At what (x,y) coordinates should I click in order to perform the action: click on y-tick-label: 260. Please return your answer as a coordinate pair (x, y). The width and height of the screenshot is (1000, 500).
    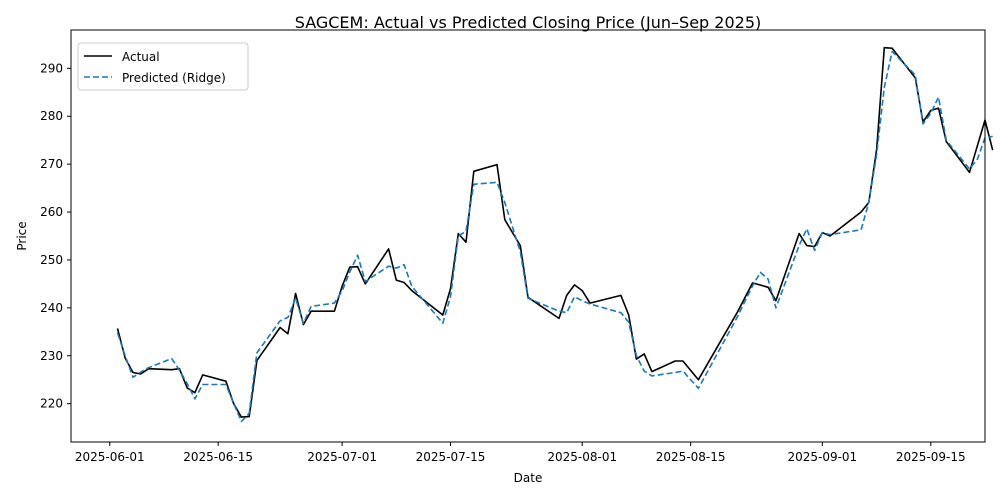
    Looking at the image, I should click on (51, 212).